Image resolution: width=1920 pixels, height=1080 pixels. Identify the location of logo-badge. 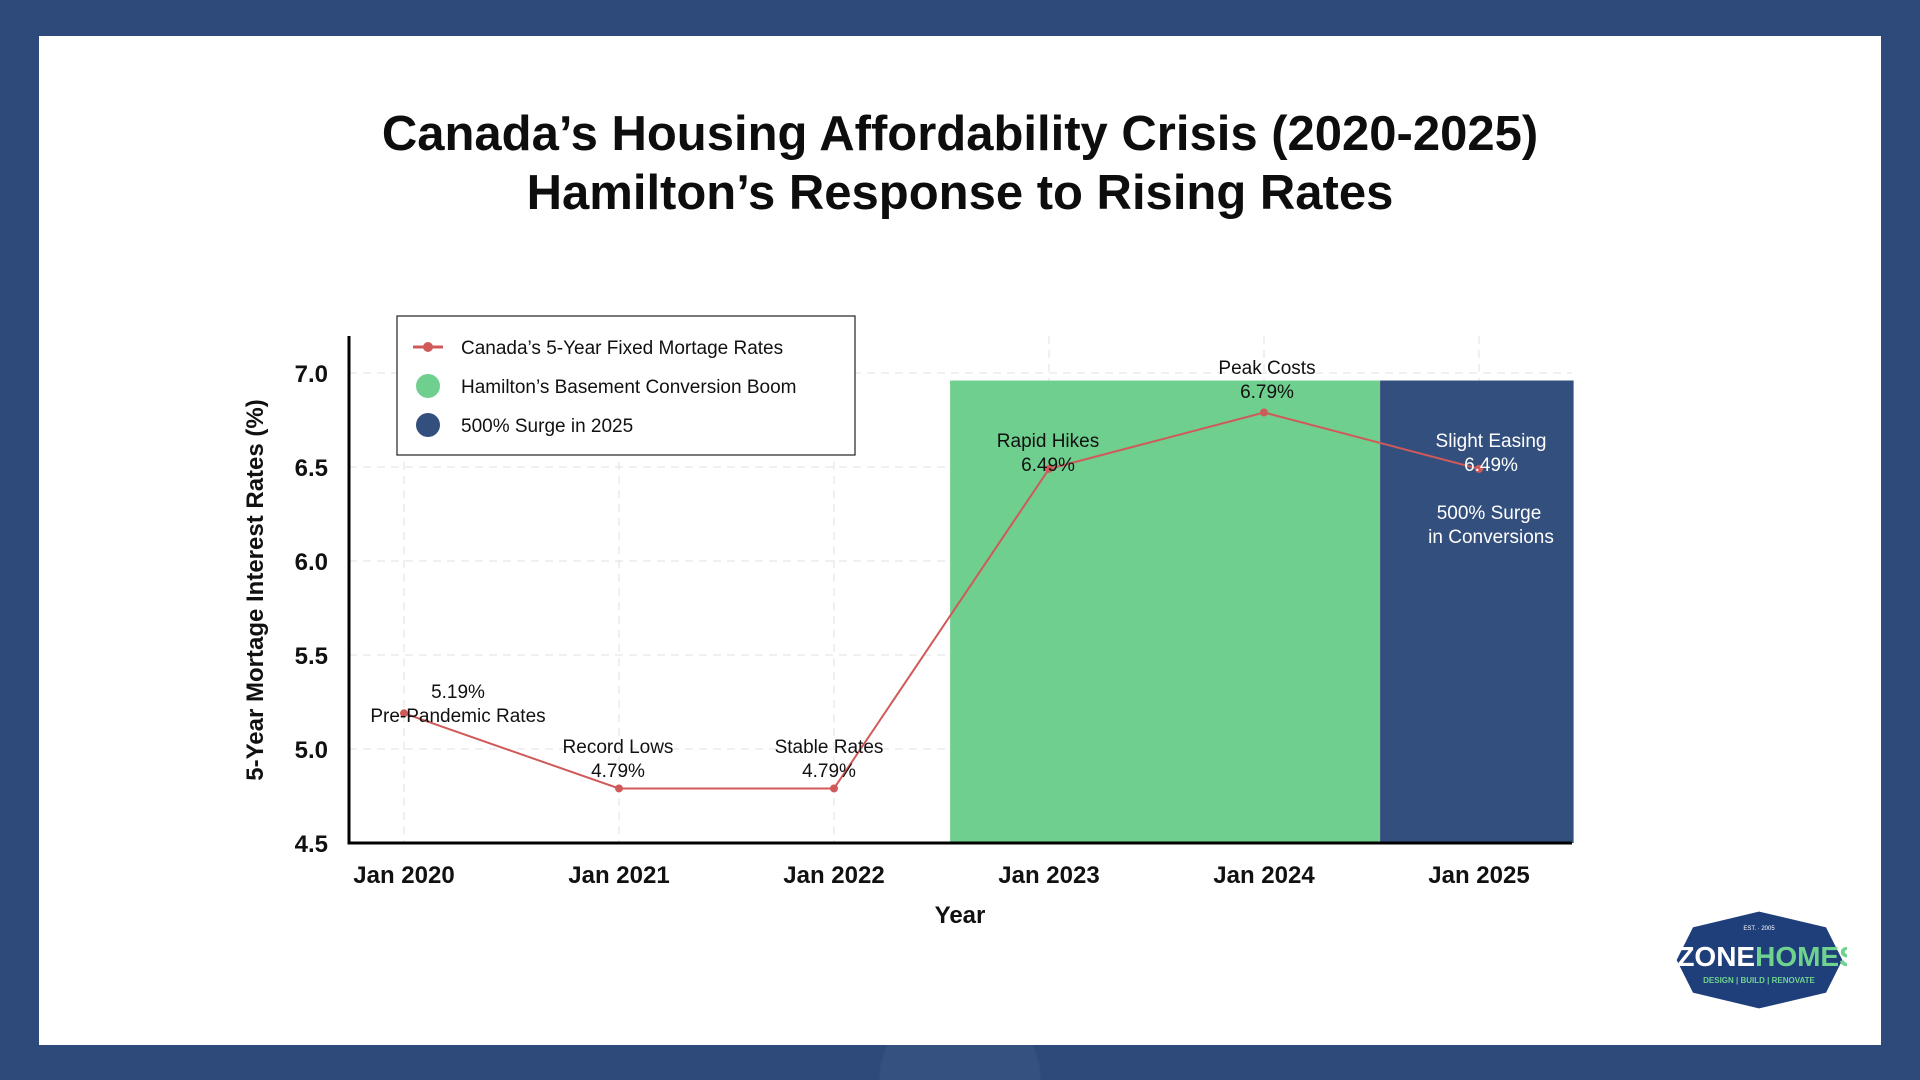
(1759, 960).